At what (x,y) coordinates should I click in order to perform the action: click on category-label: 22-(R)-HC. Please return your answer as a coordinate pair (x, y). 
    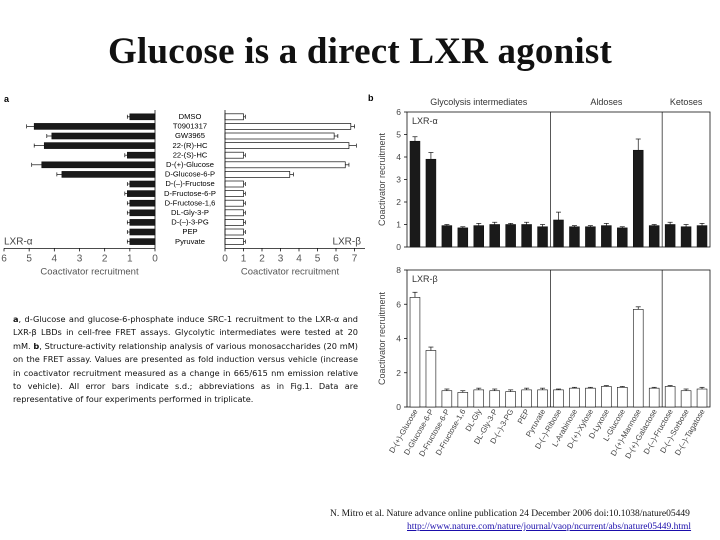
    Looking at the image, I should click on (190, 145).